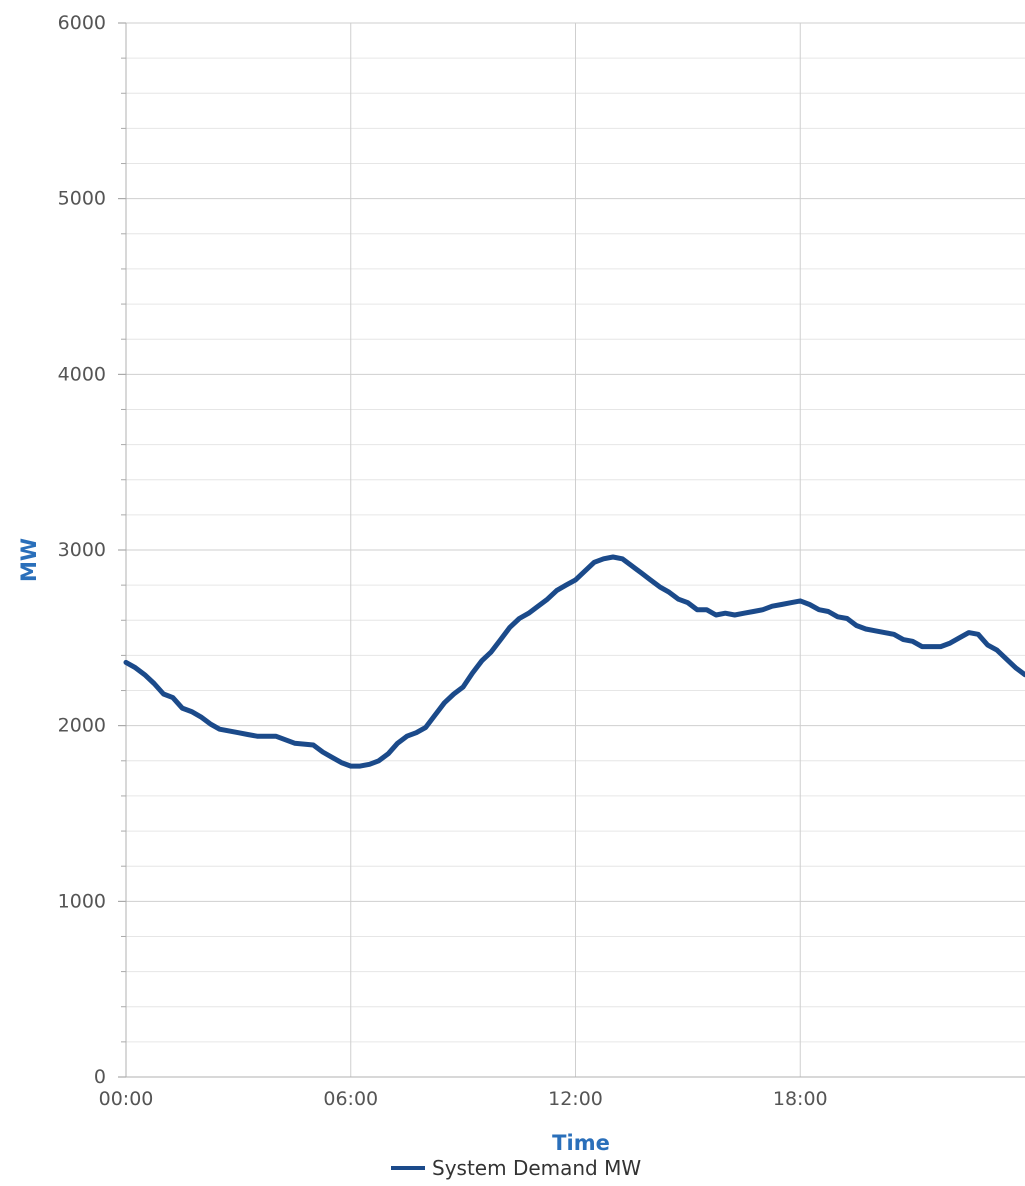 Image resolution: width=1025 pixels, height=1186 pixels. Describe the element at coordinates (350, 1099) in the screenshot. I see `x-tick-label: 06:00` at that location.